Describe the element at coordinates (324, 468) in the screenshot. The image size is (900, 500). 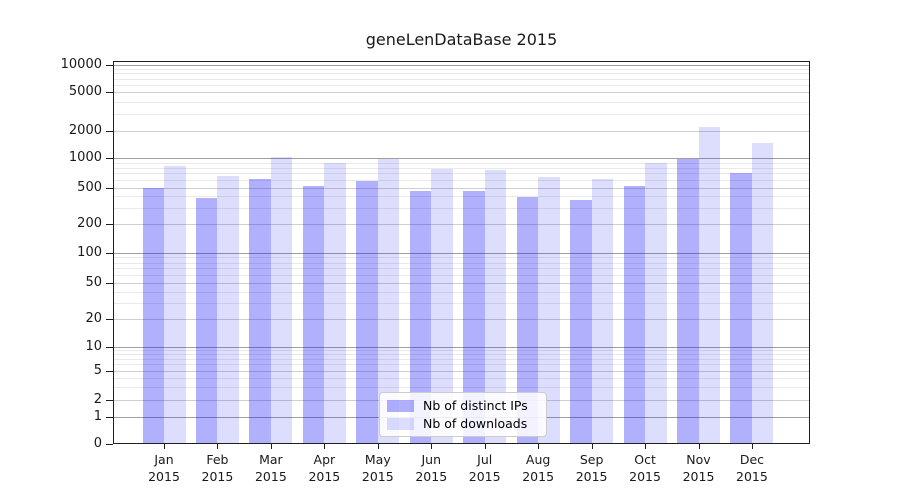
I see `x-tick-label-apr: Apr 2015` at that location.